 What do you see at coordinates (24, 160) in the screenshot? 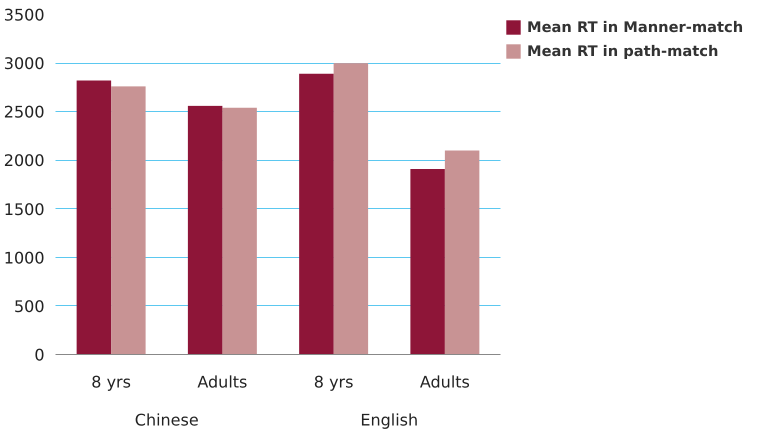
I see `y-tick-label: 2000` at bounding box center [24, 160].